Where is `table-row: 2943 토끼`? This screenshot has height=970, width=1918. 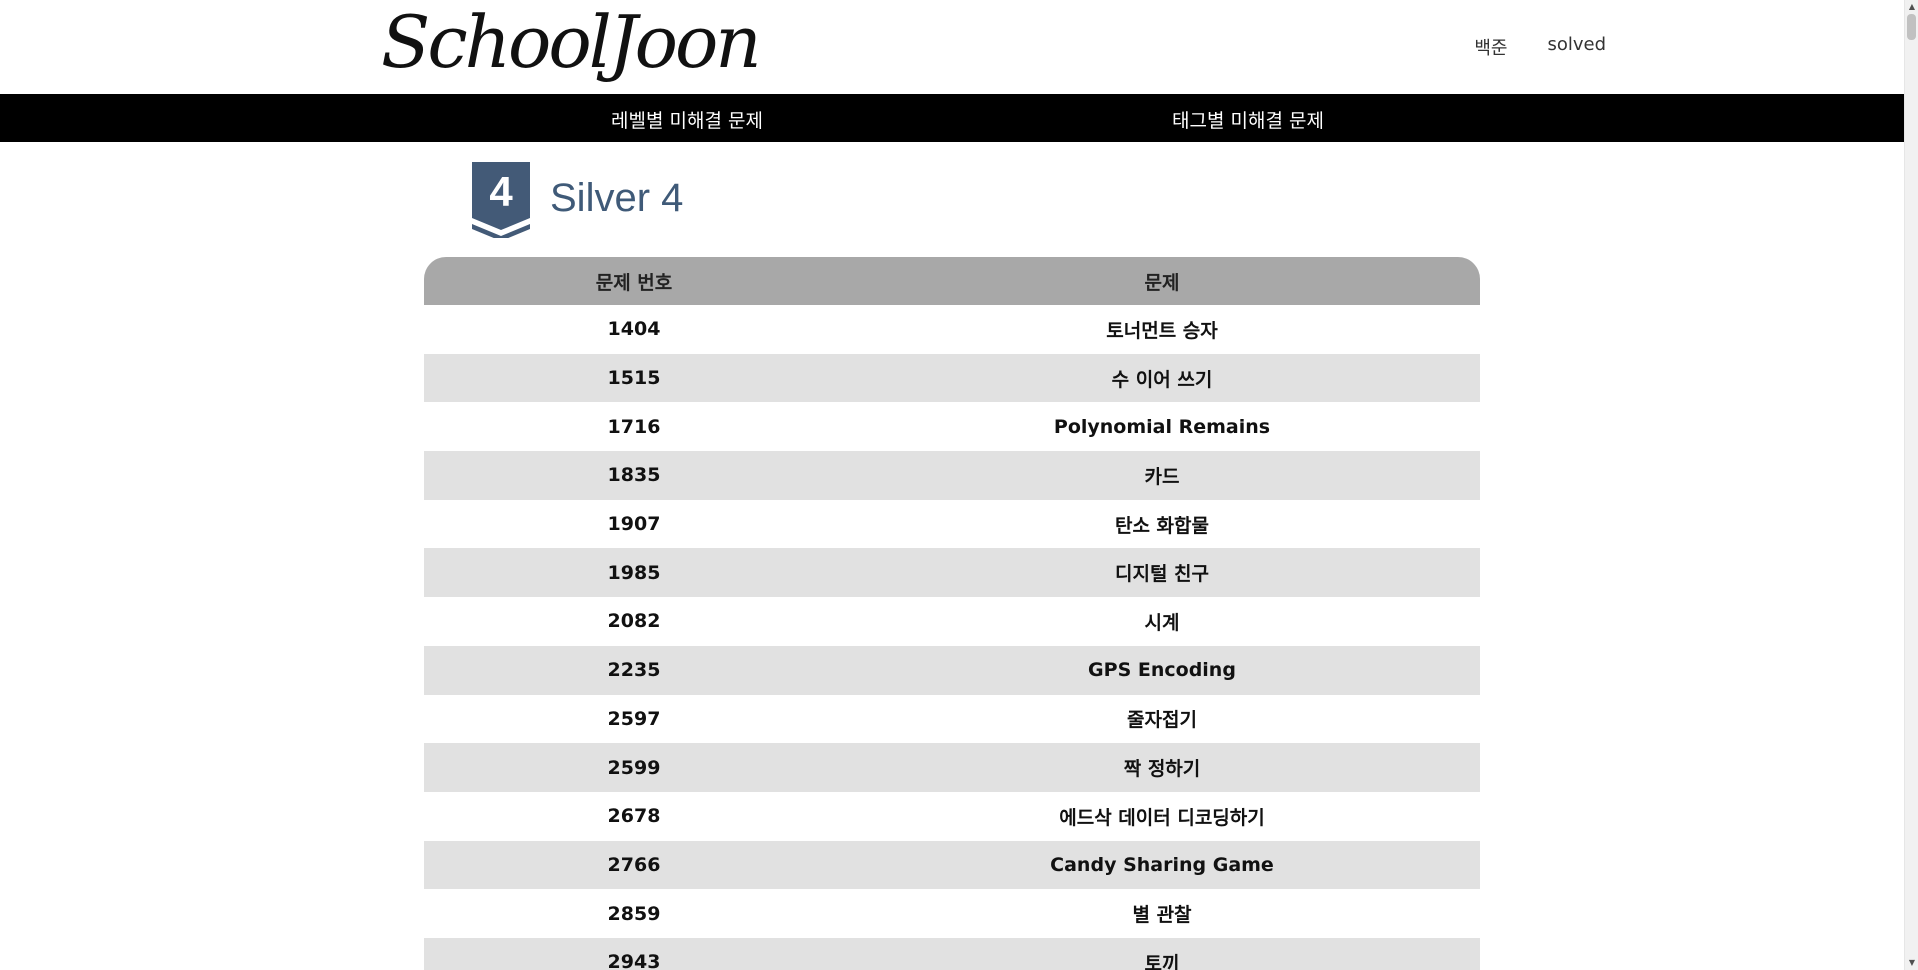
table-row: 2943 토끼 is located at coordinates (952, 953).